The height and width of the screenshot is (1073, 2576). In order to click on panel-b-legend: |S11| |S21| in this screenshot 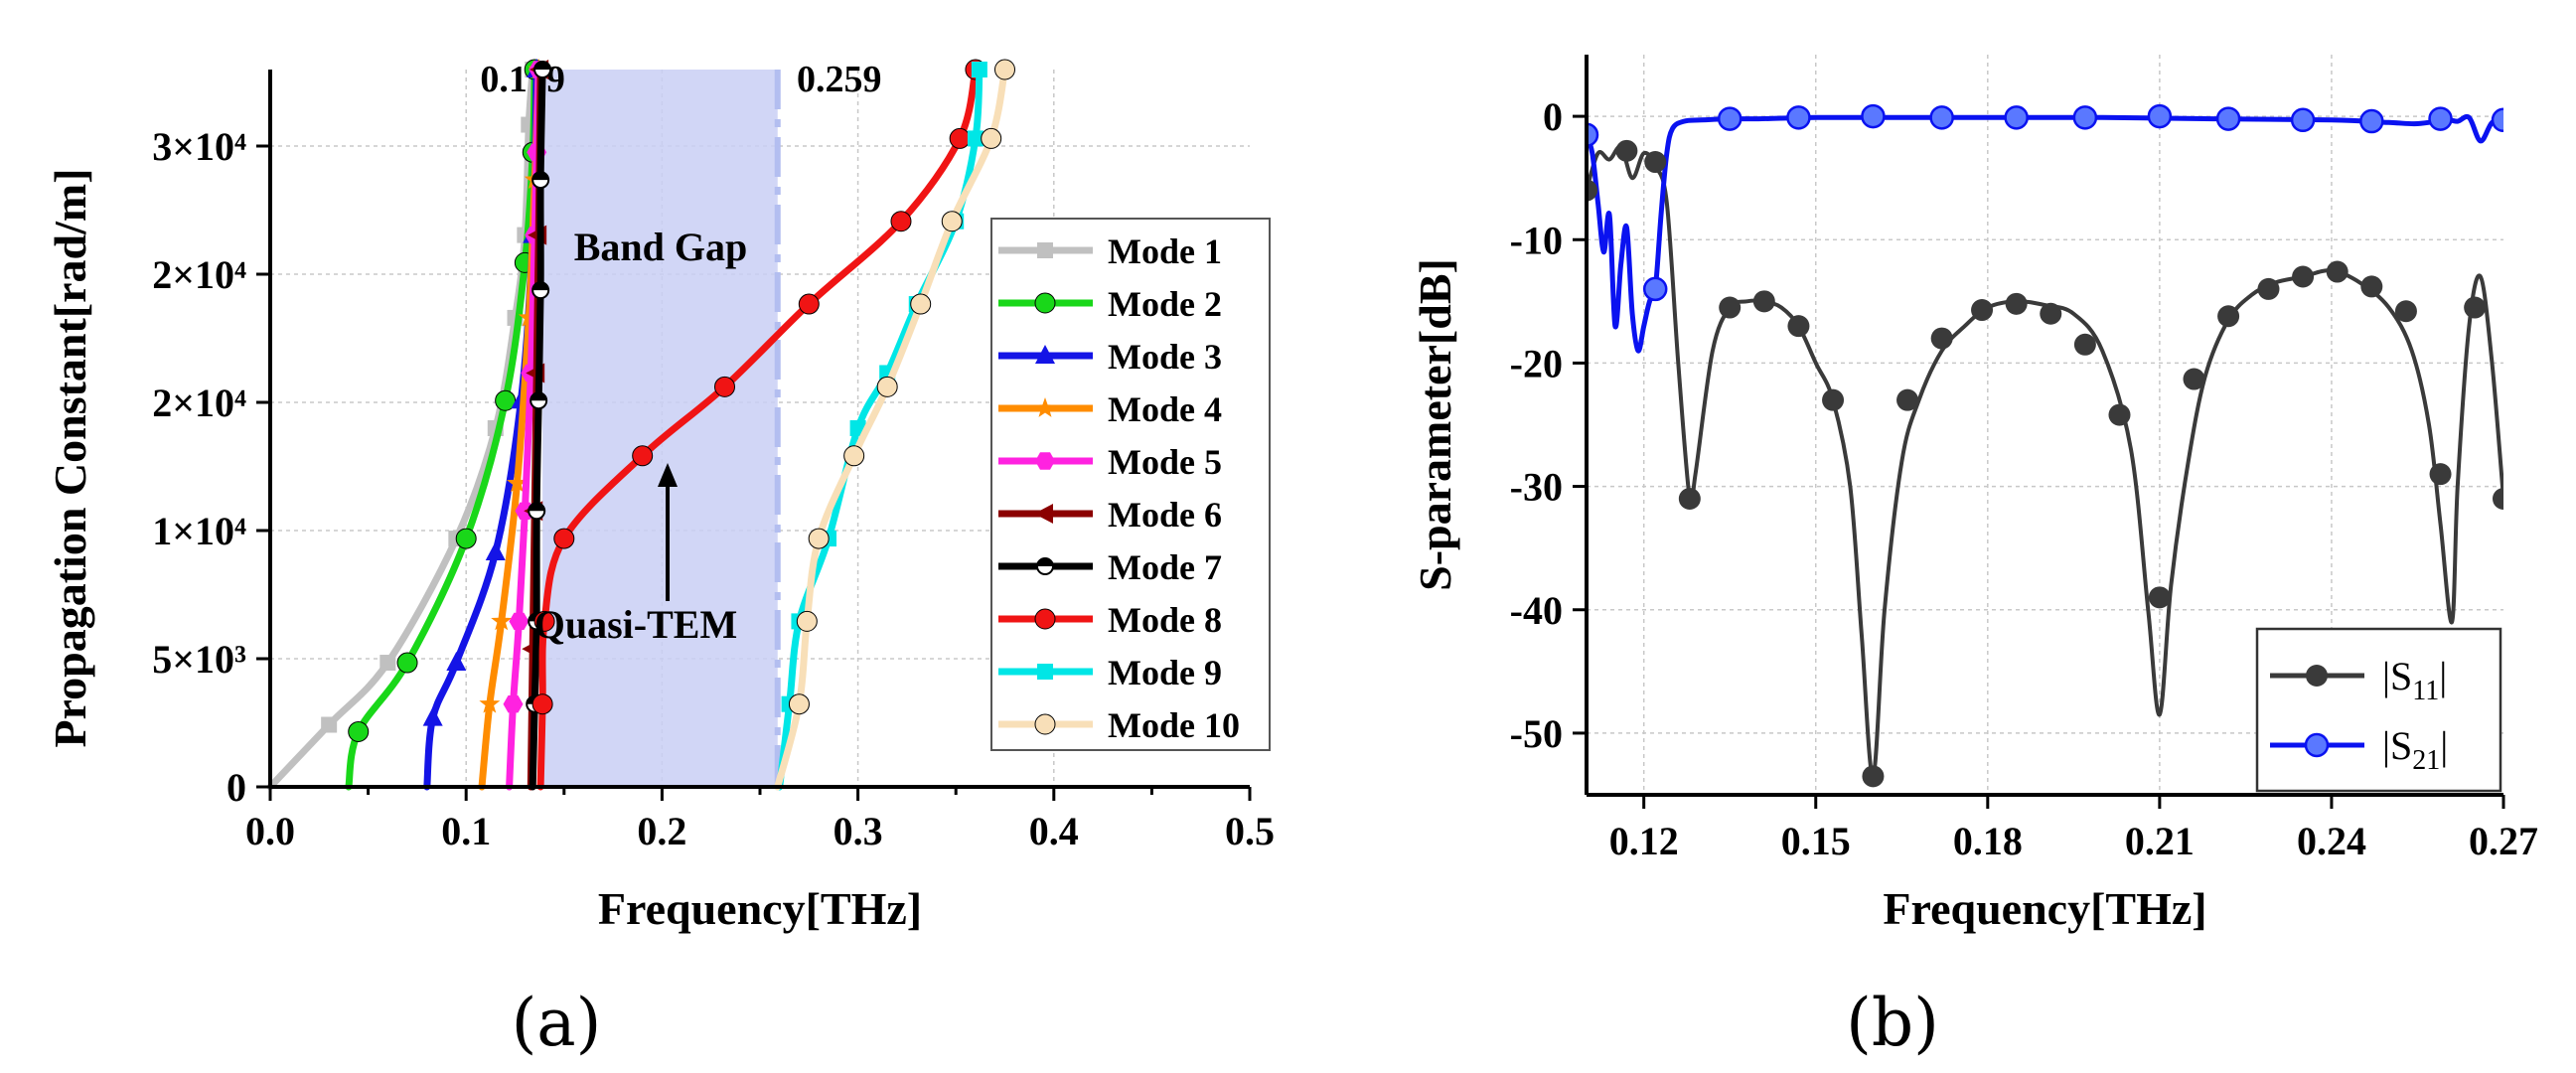, I will do `click(2378, 710)`.